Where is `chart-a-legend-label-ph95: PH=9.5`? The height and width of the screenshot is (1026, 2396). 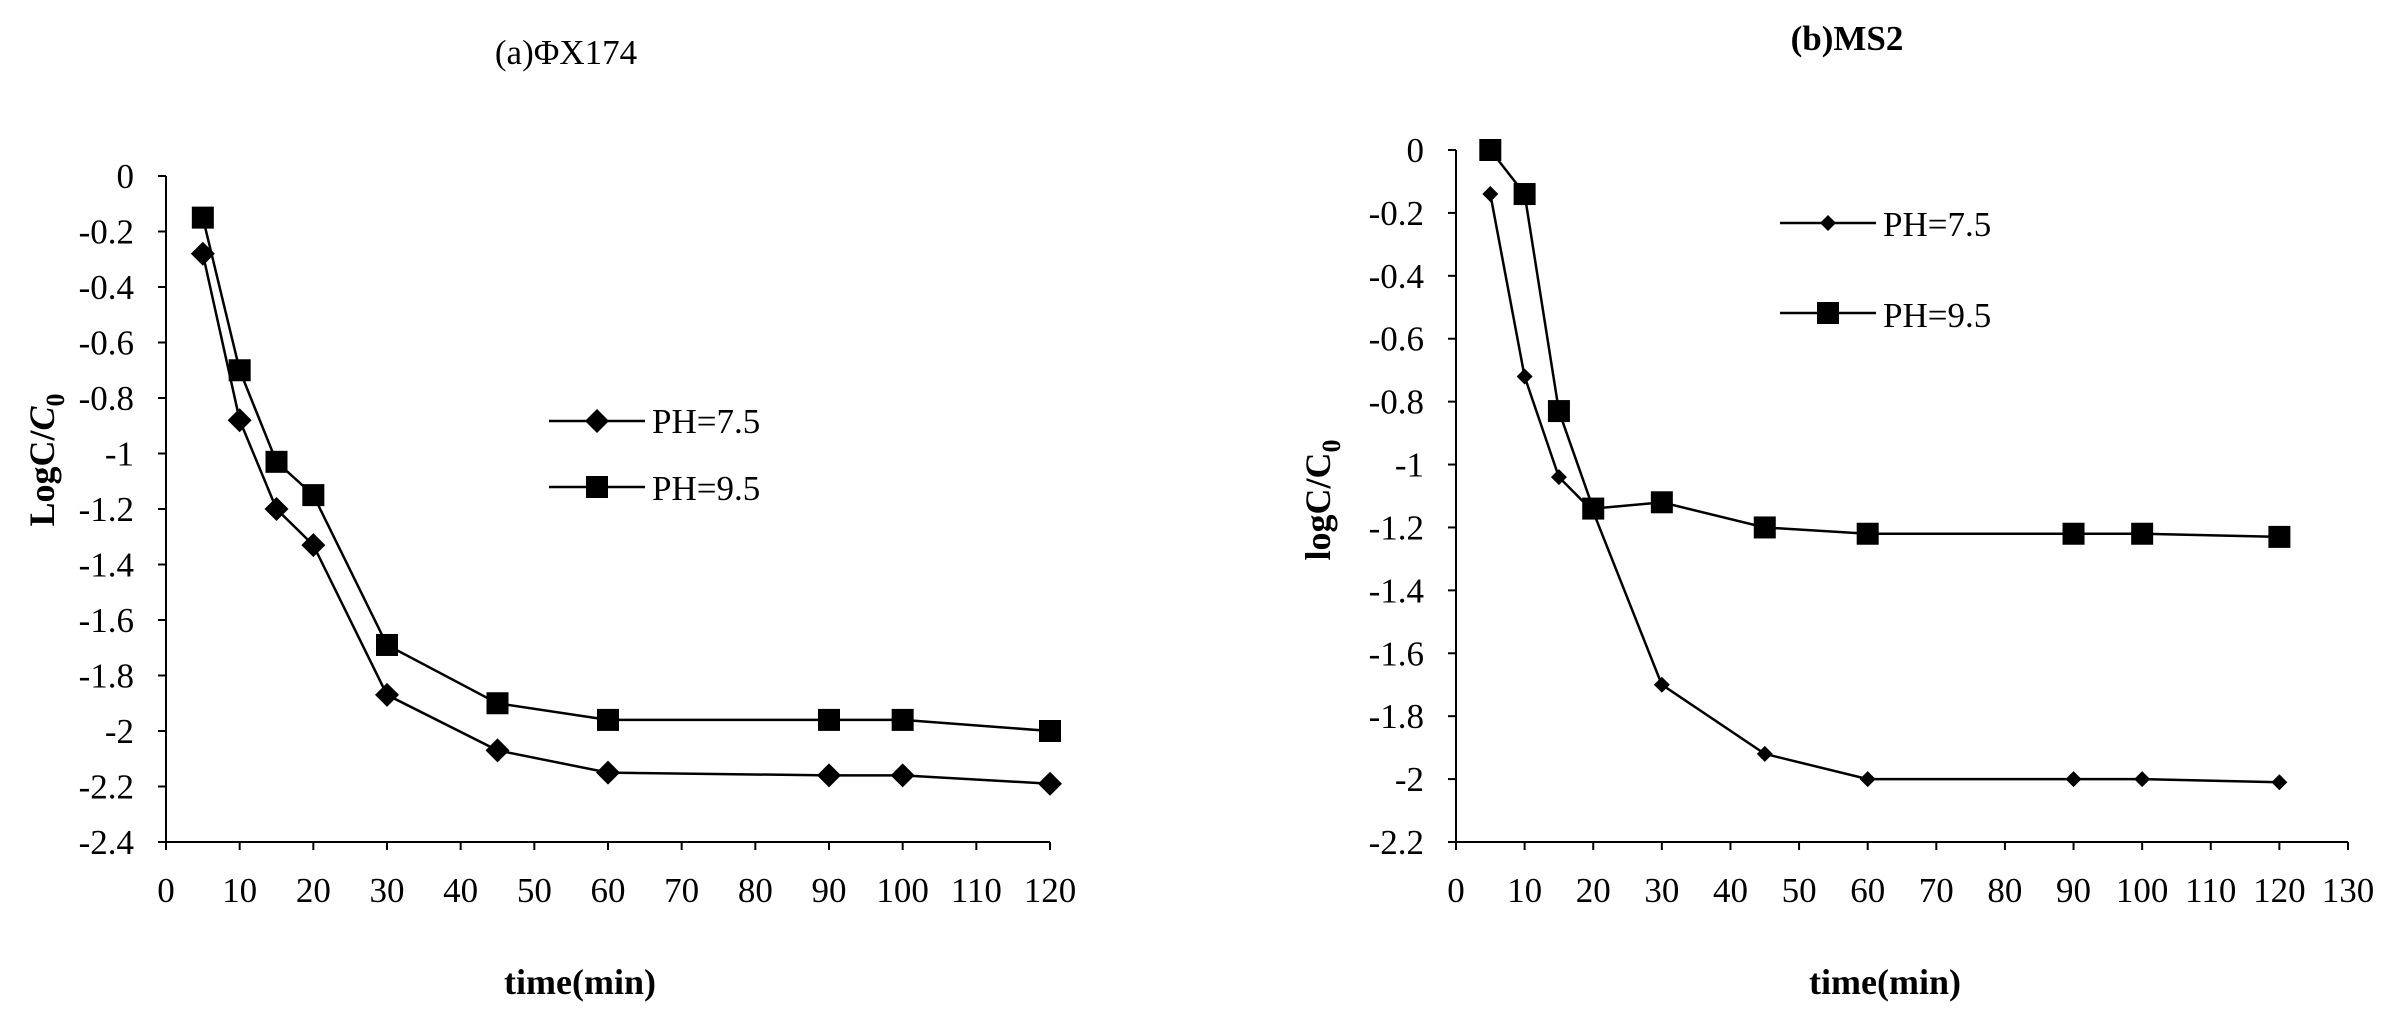 chart-a-legend-label-ph95: PH=9.5 is located at coordinates (706, 488).